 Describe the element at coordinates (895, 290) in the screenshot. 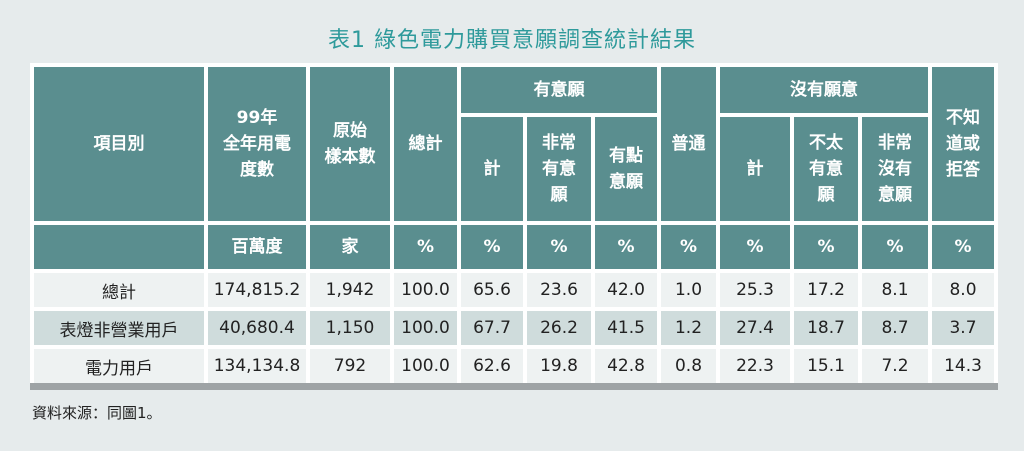

I see `cell-value: 8.1` at that location.